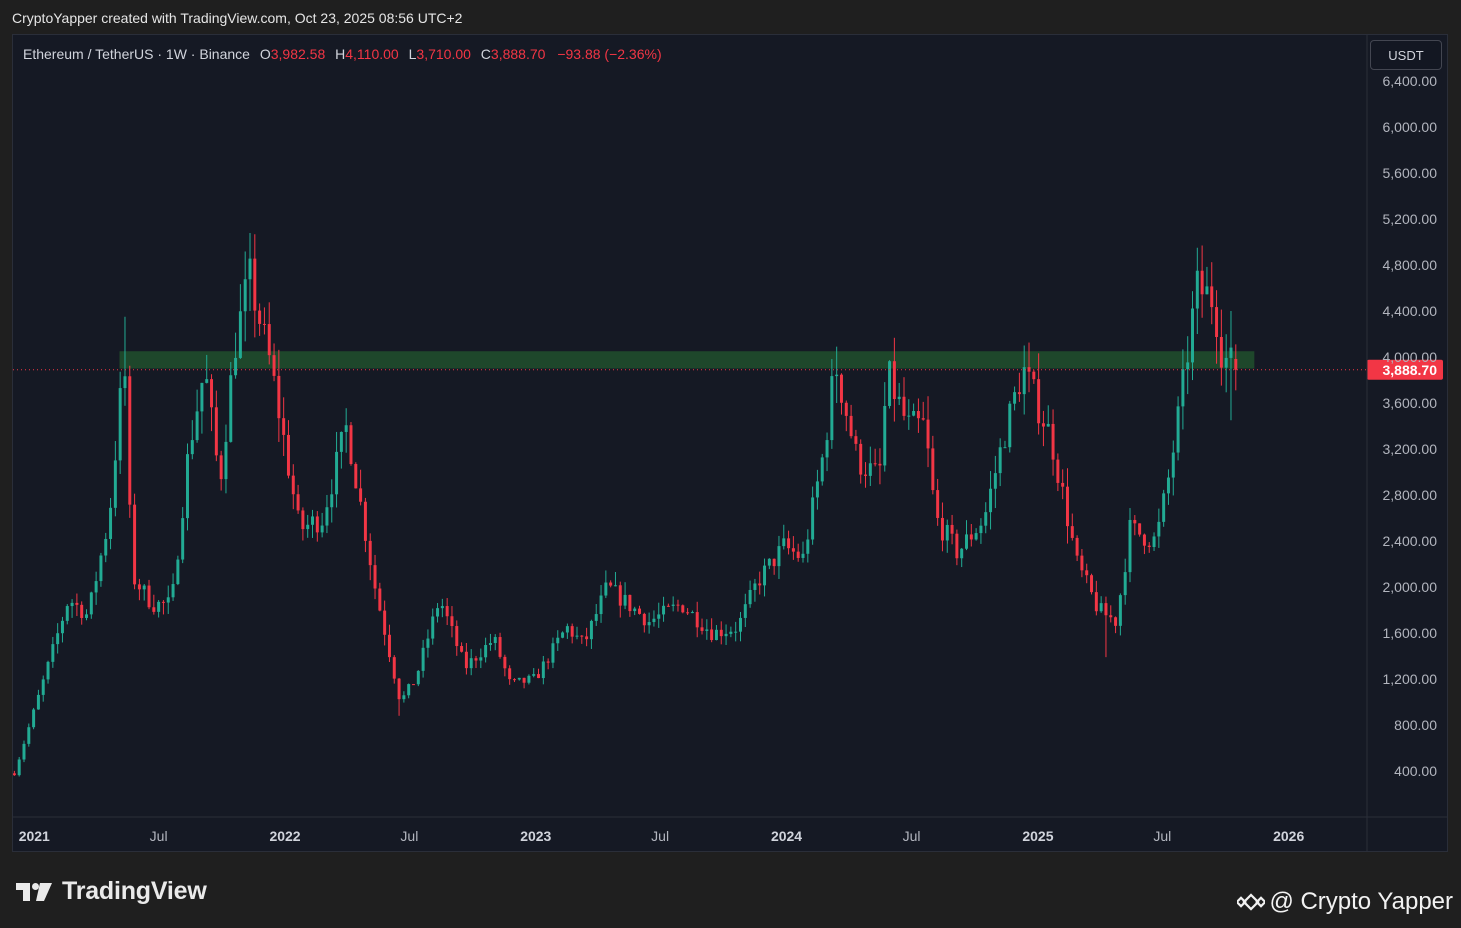 The width and height of the screenshot is (1461, 928). I want to click on x-tick-label: 2025, so click(1037, 836).